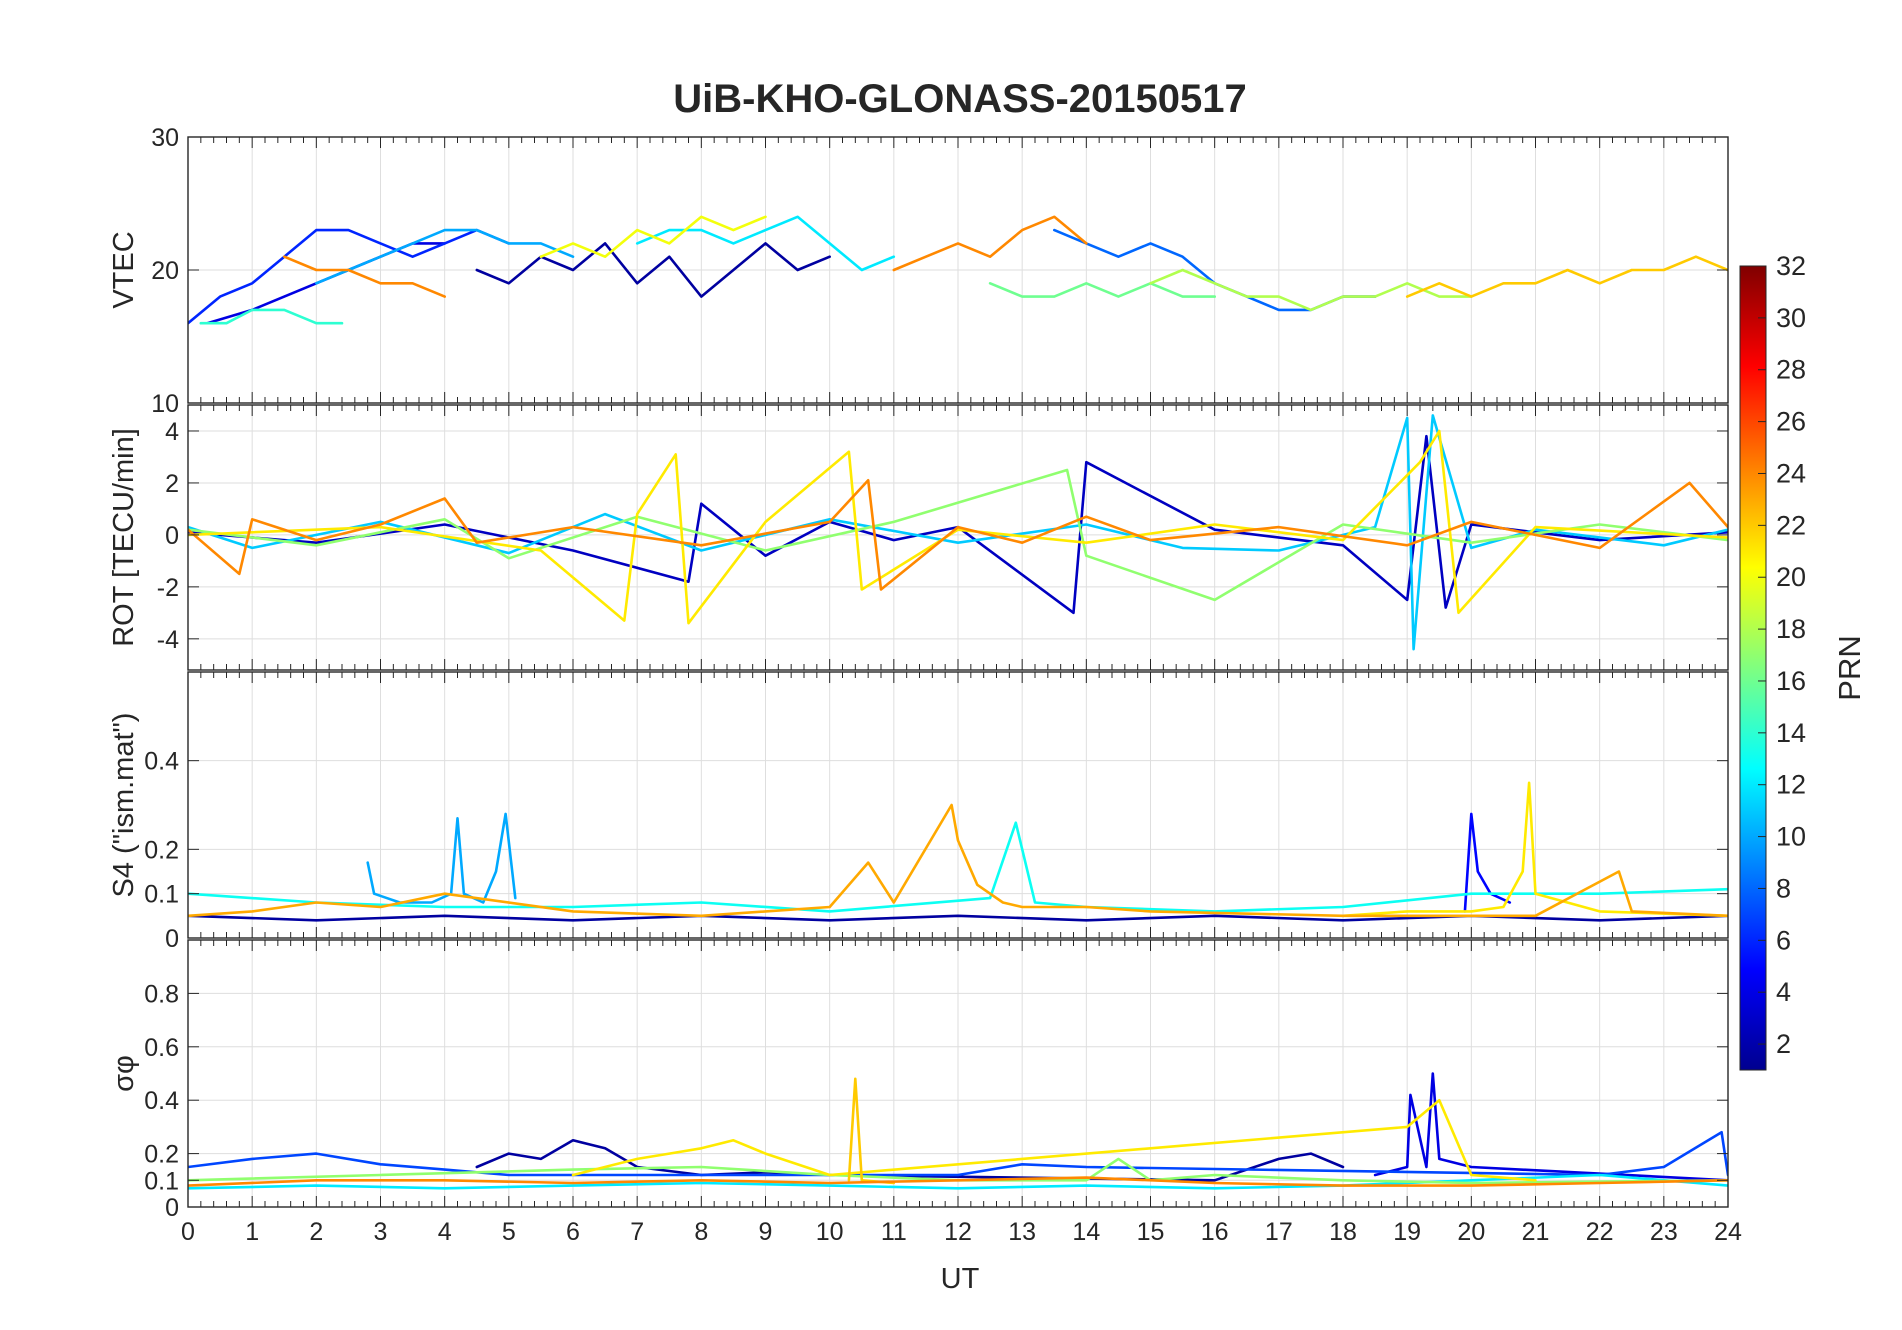 The image size is (1902, 1330). What do you see at coordinates (1791, 785) in the screenshot?
I see `colorbar-tick-label: 12` at bounding box center [1791, 785].